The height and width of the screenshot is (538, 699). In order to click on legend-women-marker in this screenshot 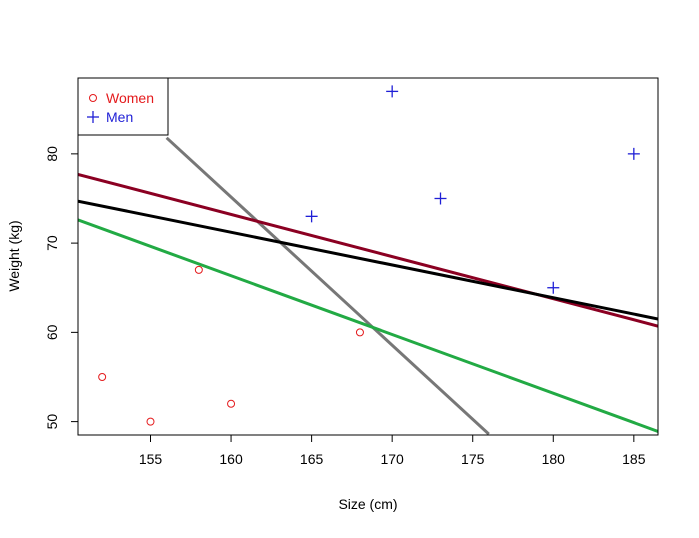, I will do `click(93, 98)`.